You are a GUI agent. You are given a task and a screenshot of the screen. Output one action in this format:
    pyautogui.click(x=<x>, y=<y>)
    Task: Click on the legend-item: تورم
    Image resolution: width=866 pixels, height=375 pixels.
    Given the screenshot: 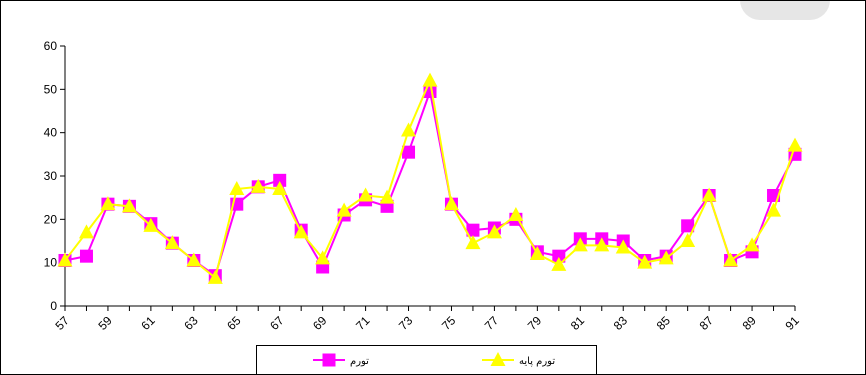 What is the action you would take?
    pyautogui.click(x=341, y=360)
    